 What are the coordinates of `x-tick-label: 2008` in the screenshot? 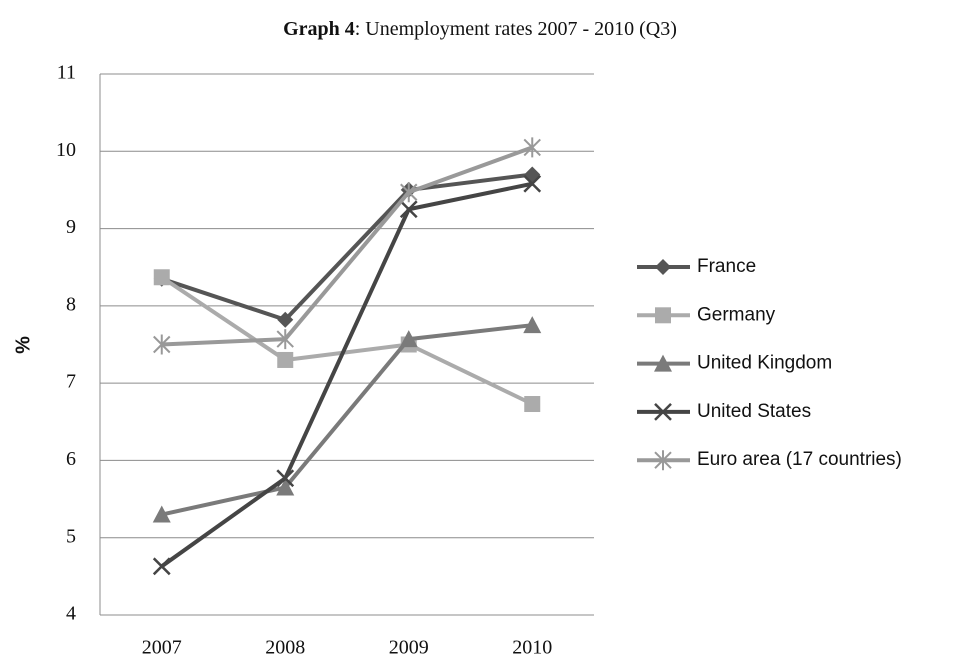 It's located at (285, 648).